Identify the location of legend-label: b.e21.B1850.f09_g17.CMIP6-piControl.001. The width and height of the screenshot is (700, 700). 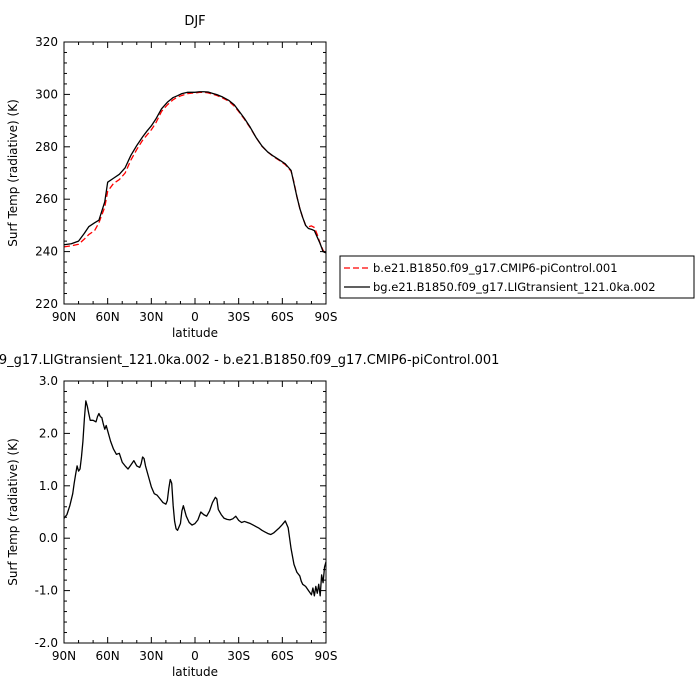
(495, 268).